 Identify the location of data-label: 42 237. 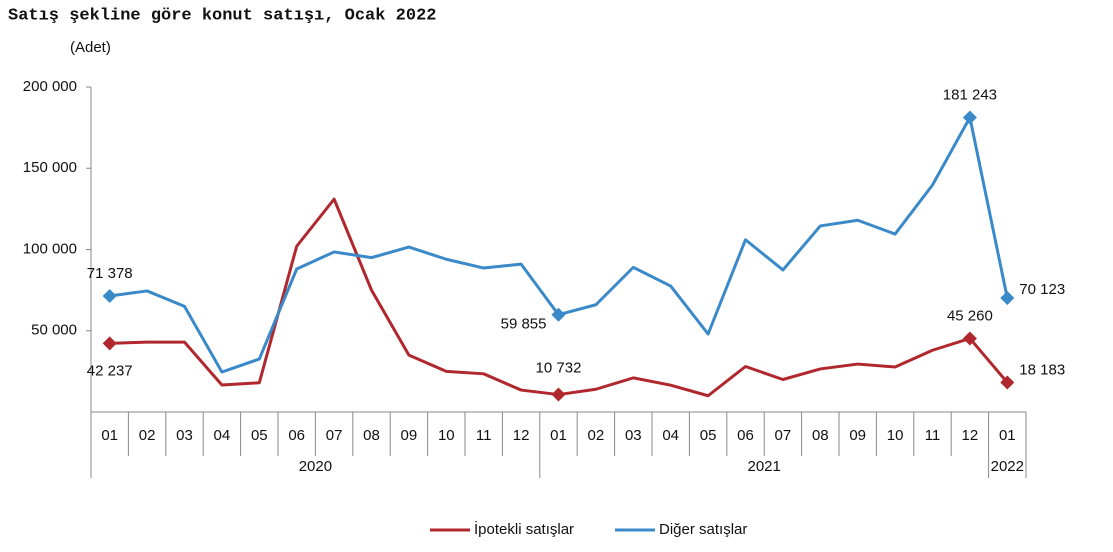
(110, 370).